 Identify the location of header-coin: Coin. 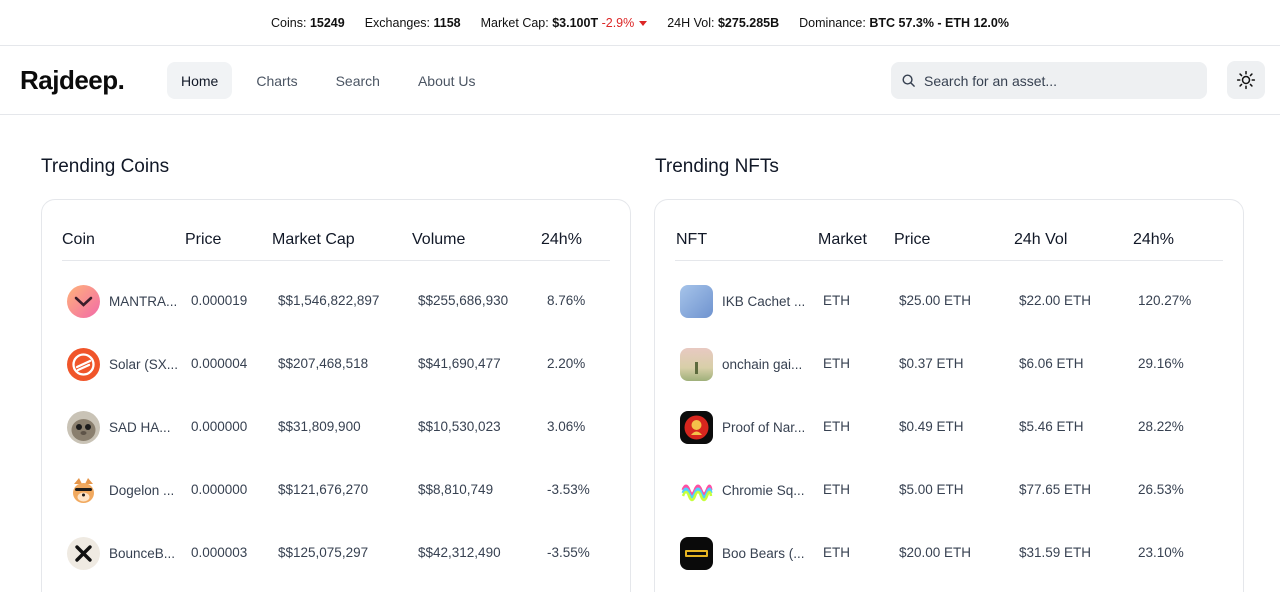
(78, 239).